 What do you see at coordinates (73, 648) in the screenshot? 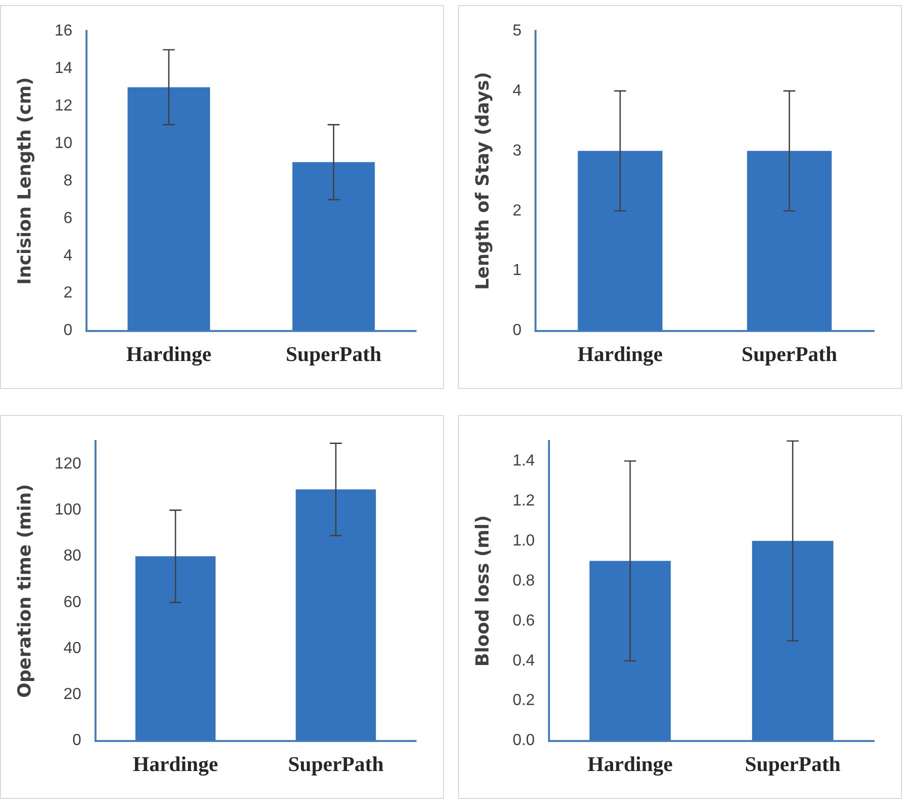
I see `y-tick-label: 40` at bounding box center [73, 648].